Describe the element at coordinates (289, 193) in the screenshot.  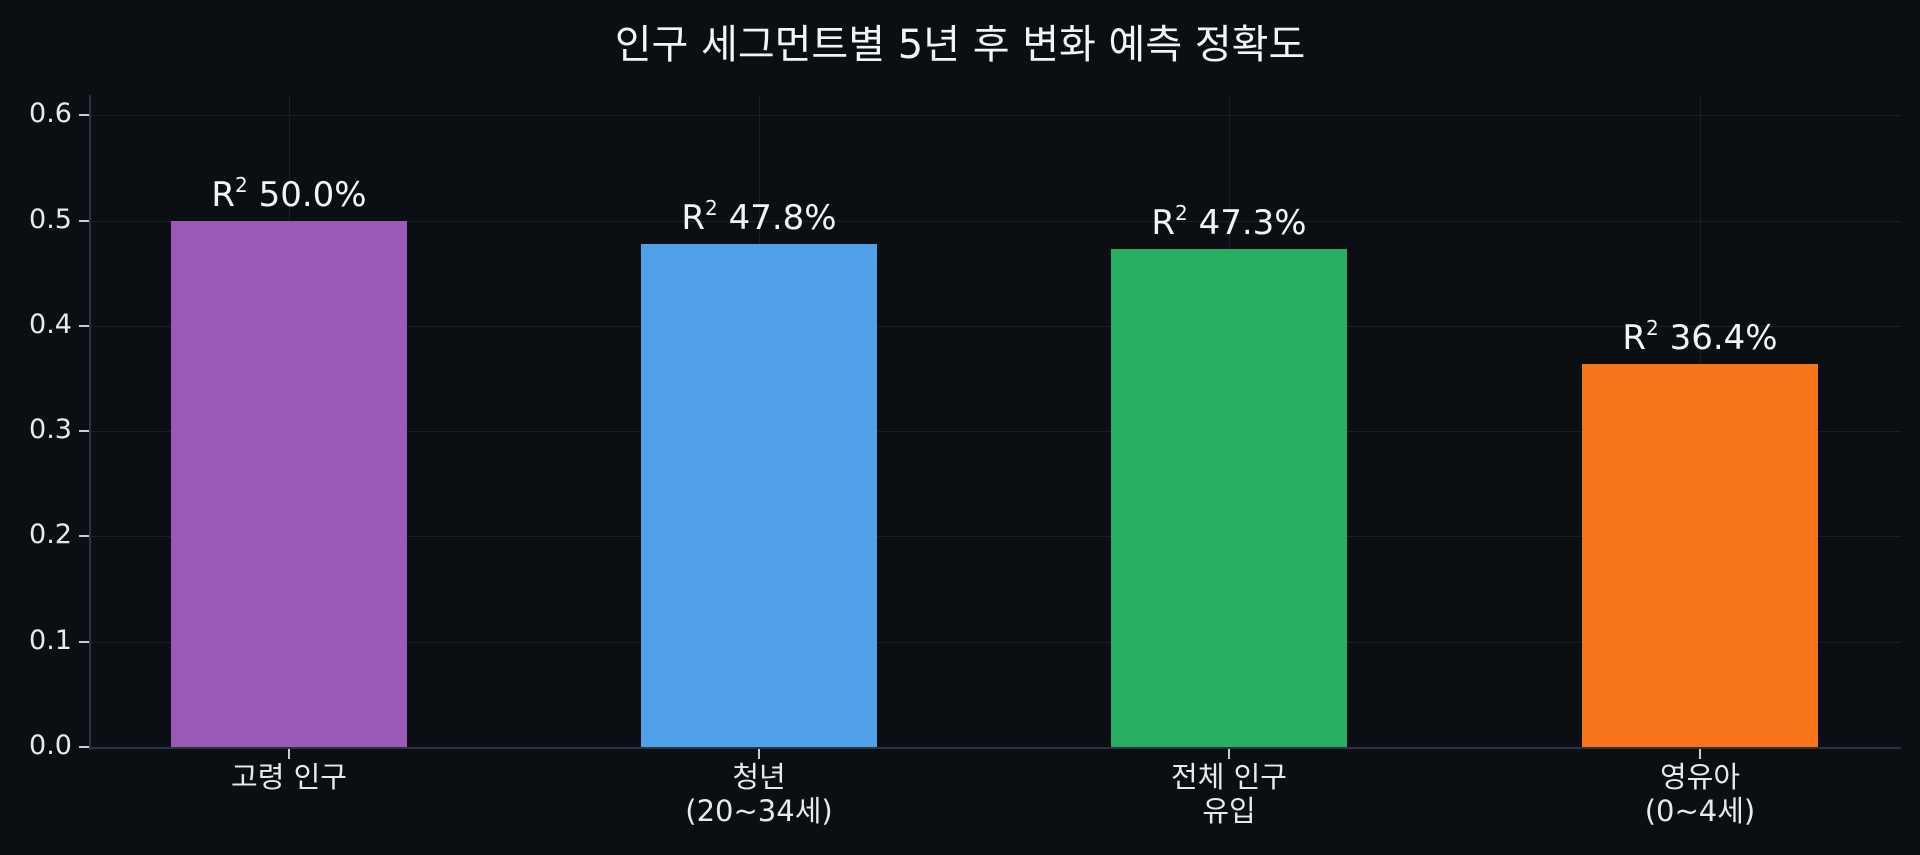
I see `bar-value-label: R2 50.0%` at that location.